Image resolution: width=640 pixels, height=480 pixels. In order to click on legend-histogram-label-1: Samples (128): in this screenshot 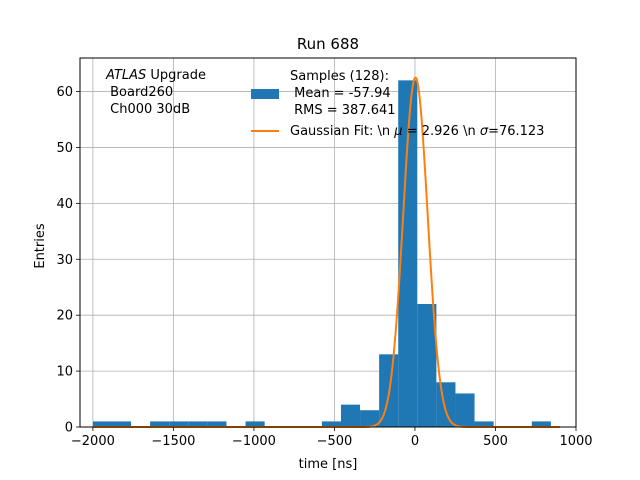, I will do `click(339, 76)`.